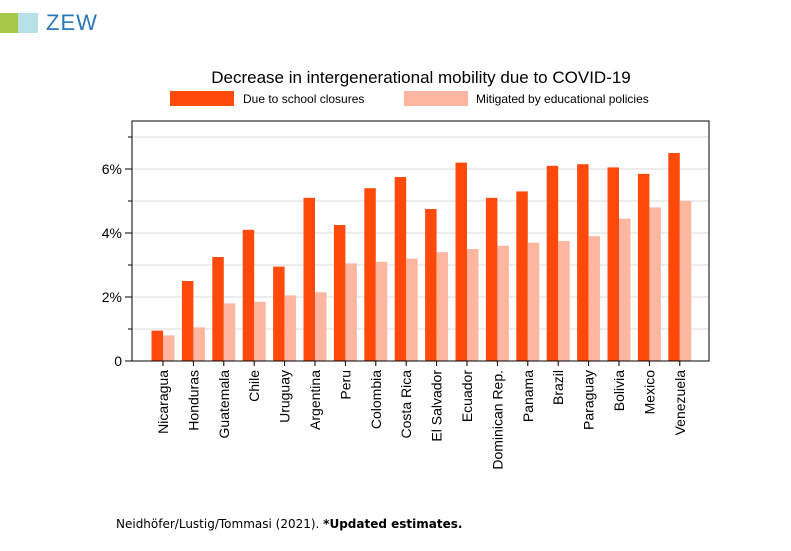 This screenshot has height=551, width=791. What do you see at coordinates (112, 169) in the screenshot?
I see `y-tick-label: 6%` at bounding box center [112, 169].